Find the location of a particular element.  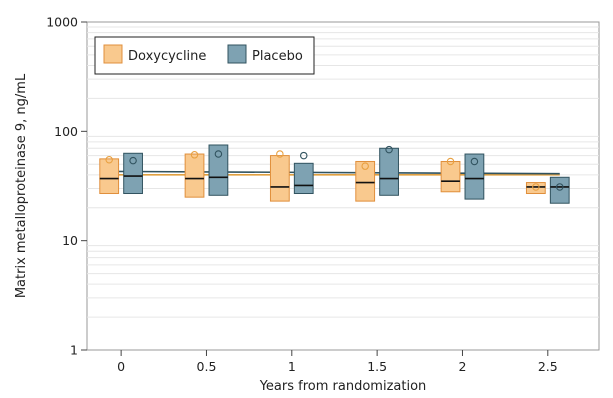

x-tick-label: 1 is located at coordinates (292, 366).